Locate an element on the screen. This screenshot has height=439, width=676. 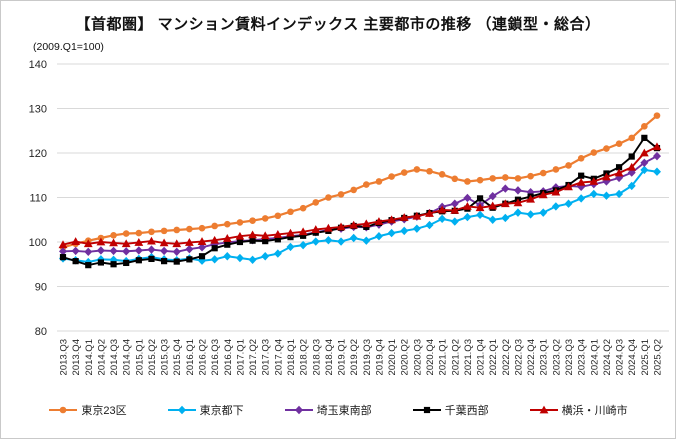
legend-item-埼玉東南部: 埼玉東南部 is located at coordinates (328, 410).